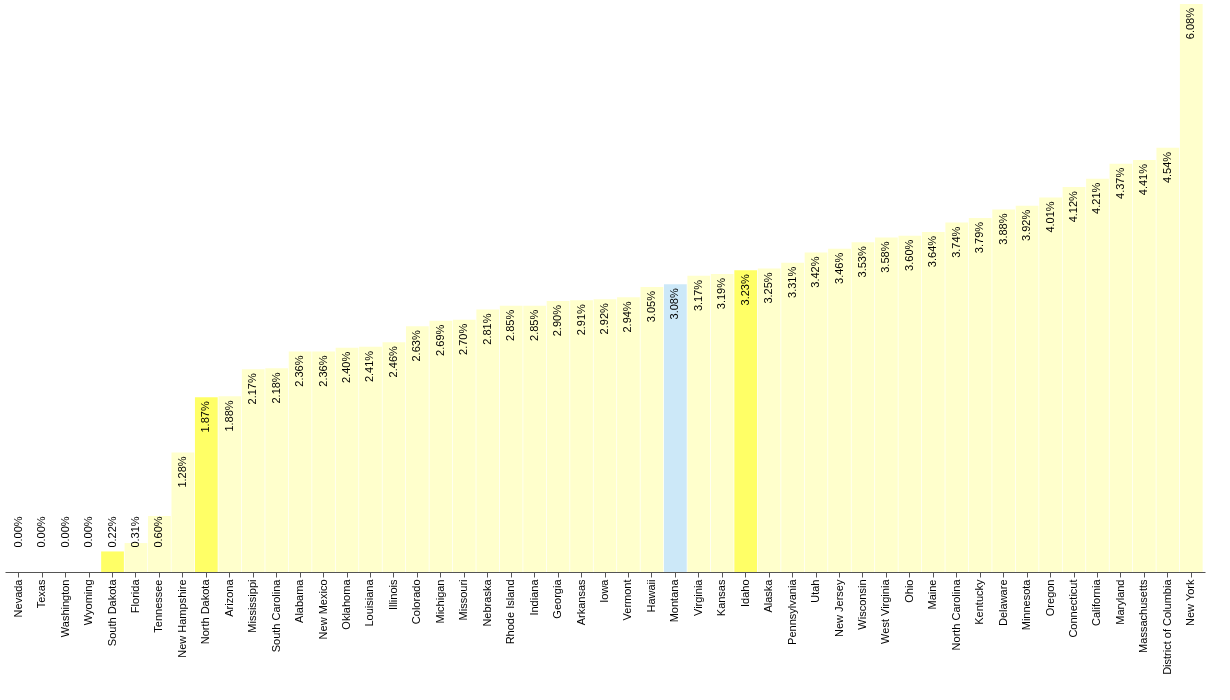 The image size is (1230, 700). What do you see at coordinates (932, 594) in the screenshot?
I see `x-tick-label: Maine` at bounding box center [932, 594].